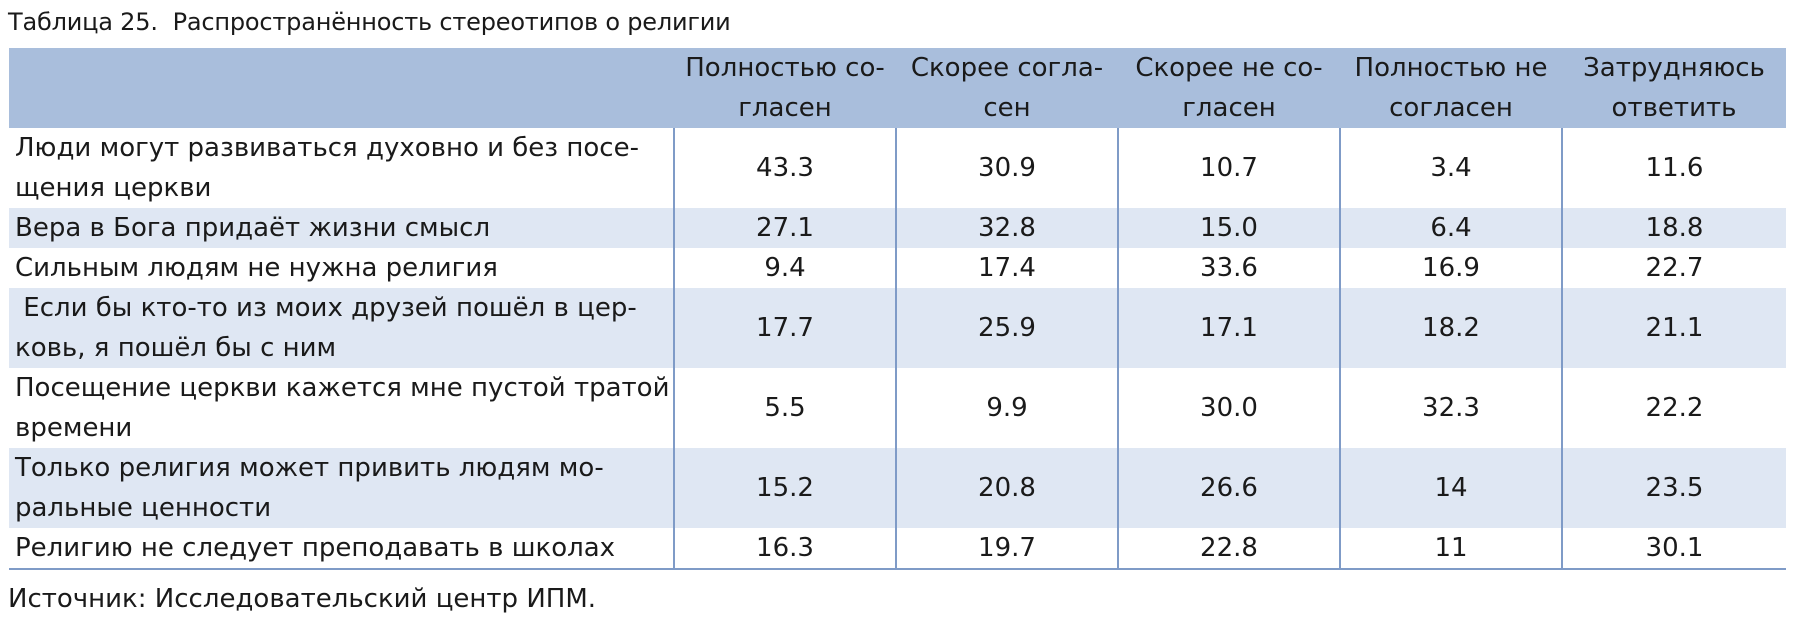 This screenshot has height=626, width=1794. What do you see at coordinates (341, 549) in the screenshot?
I see `row-label: Религию не следует преподавать в школах` at bounding box center [341, 549].